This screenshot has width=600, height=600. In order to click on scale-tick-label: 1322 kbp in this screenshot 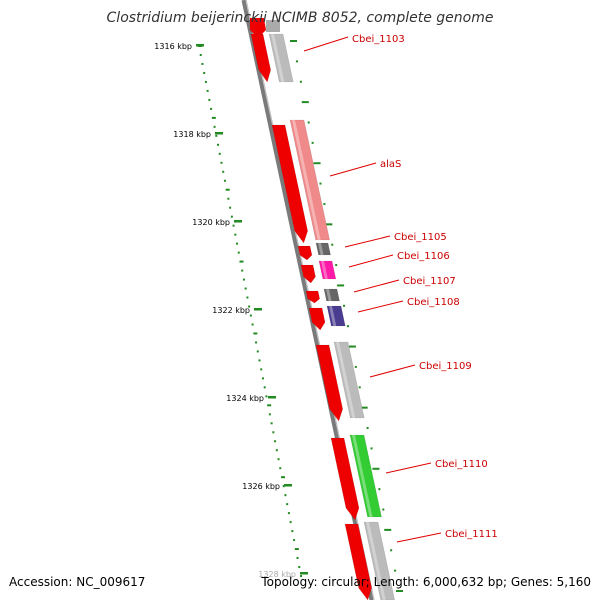, I will do `click(231, 310)`.